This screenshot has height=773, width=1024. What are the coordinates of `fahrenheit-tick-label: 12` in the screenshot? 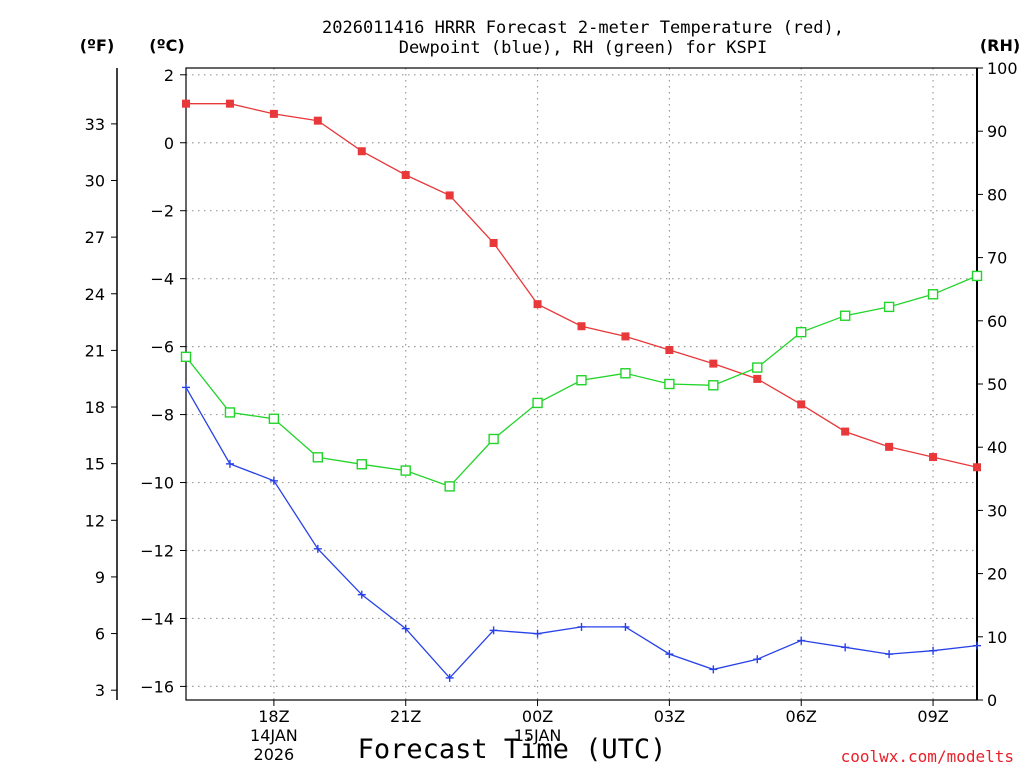 It's located at (95, 520).